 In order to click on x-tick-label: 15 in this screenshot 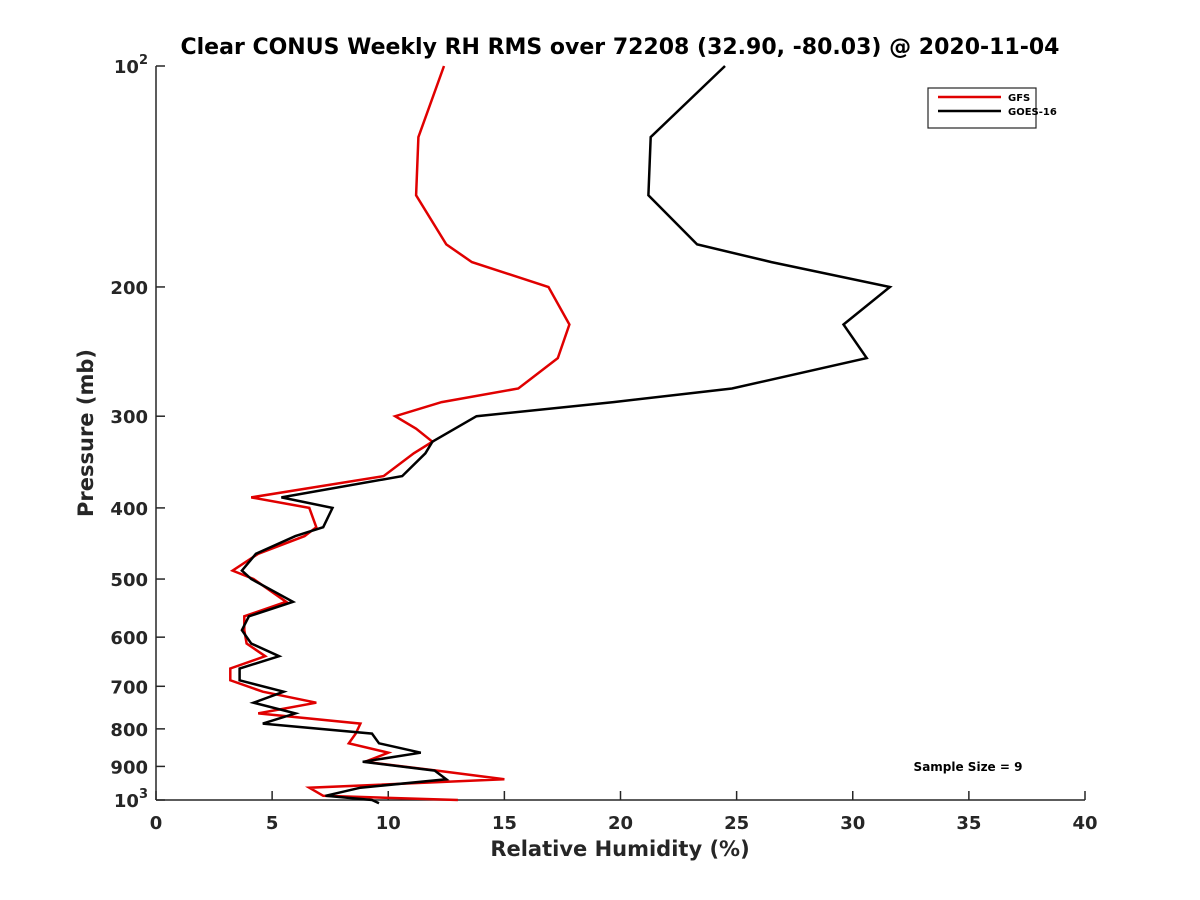, I will do `click(504, 823)`.